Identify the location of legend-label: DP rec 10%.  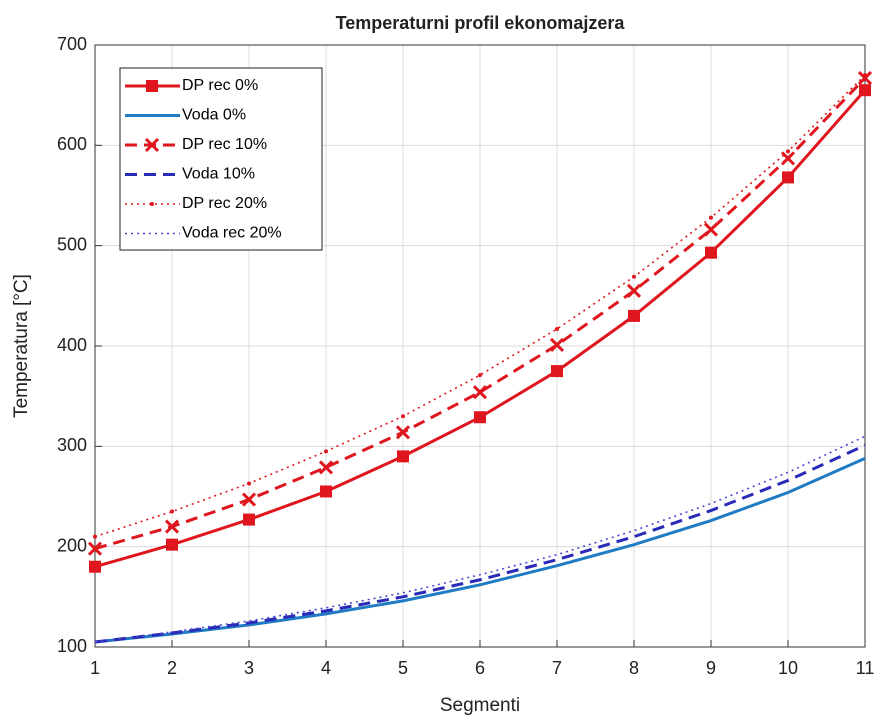
(224, 144).